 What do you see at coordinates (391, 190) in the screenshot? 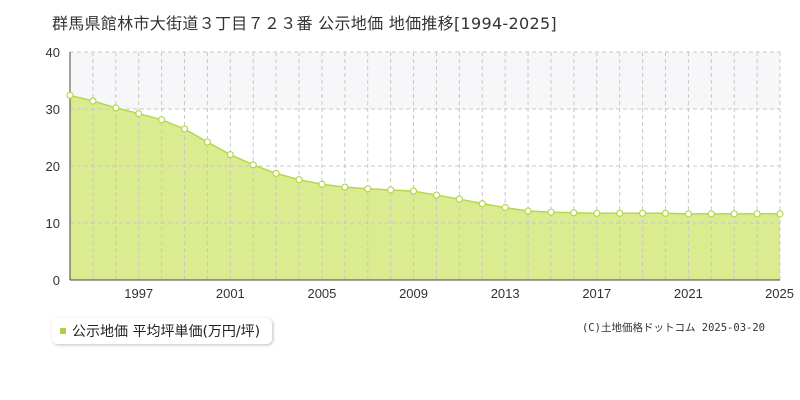
I see `data-point-2008` at bounding box center [391, 190].